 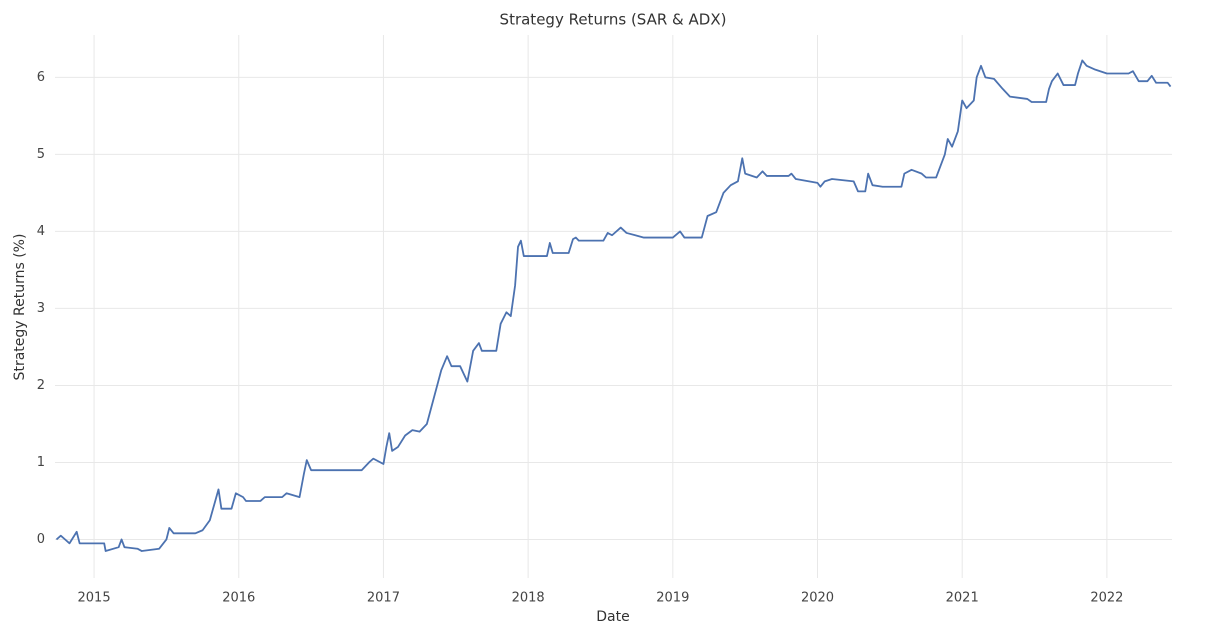 What do you see at coordinates (41, 77) in the screenshot?
I see `y-tick-label: 6` at bounding box center [41, 77].